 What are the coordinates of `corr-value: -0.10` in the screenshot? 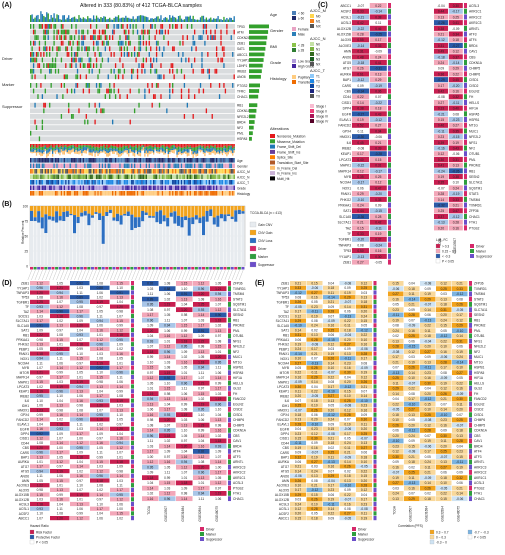 It's located at (330, 392).